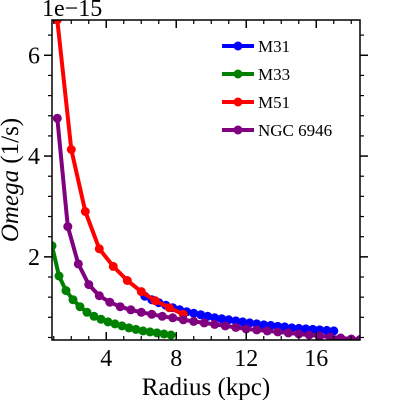 Image resolution: width=400 pixels, height=400 pixels. I want to click on legend-entry: M33, so click(256, 74).